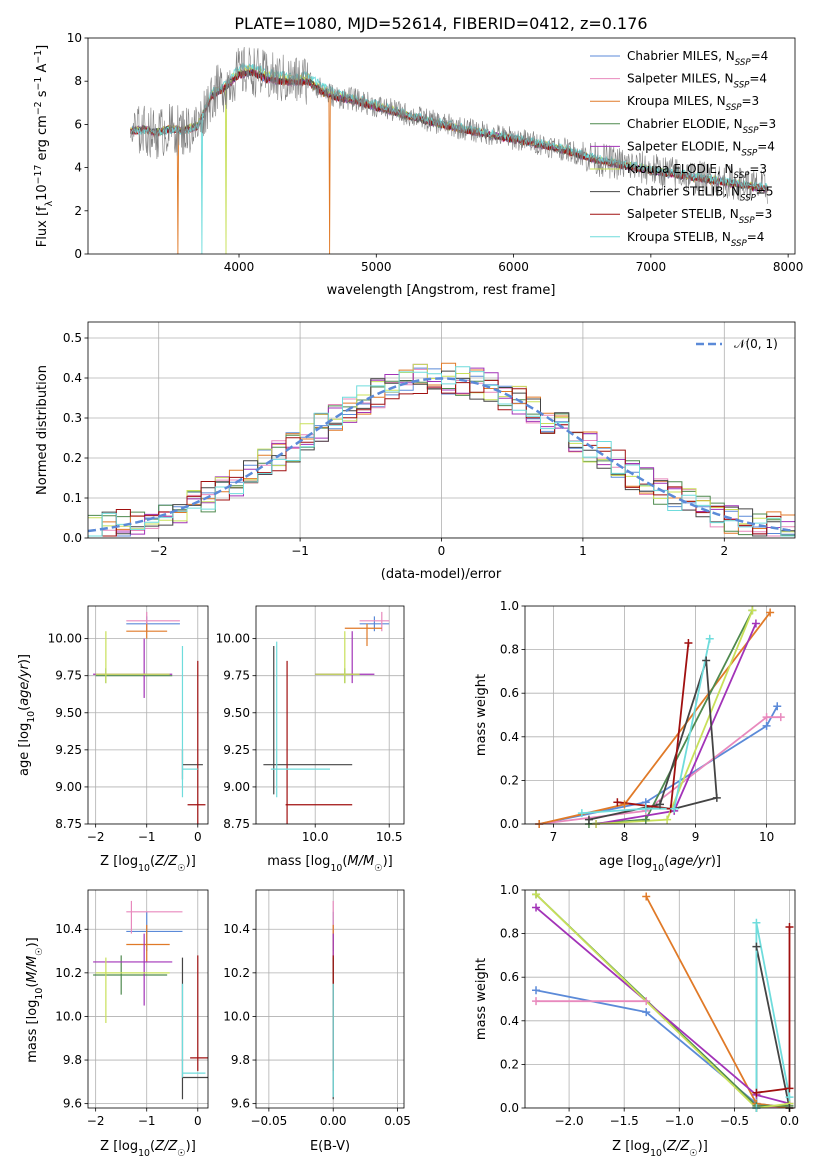 The width and height of the screenshot is (819, 1170). Describe the element at coordinates (569, 1121) in the screenshot. I see `x-tick-label: −2.0` at that location.